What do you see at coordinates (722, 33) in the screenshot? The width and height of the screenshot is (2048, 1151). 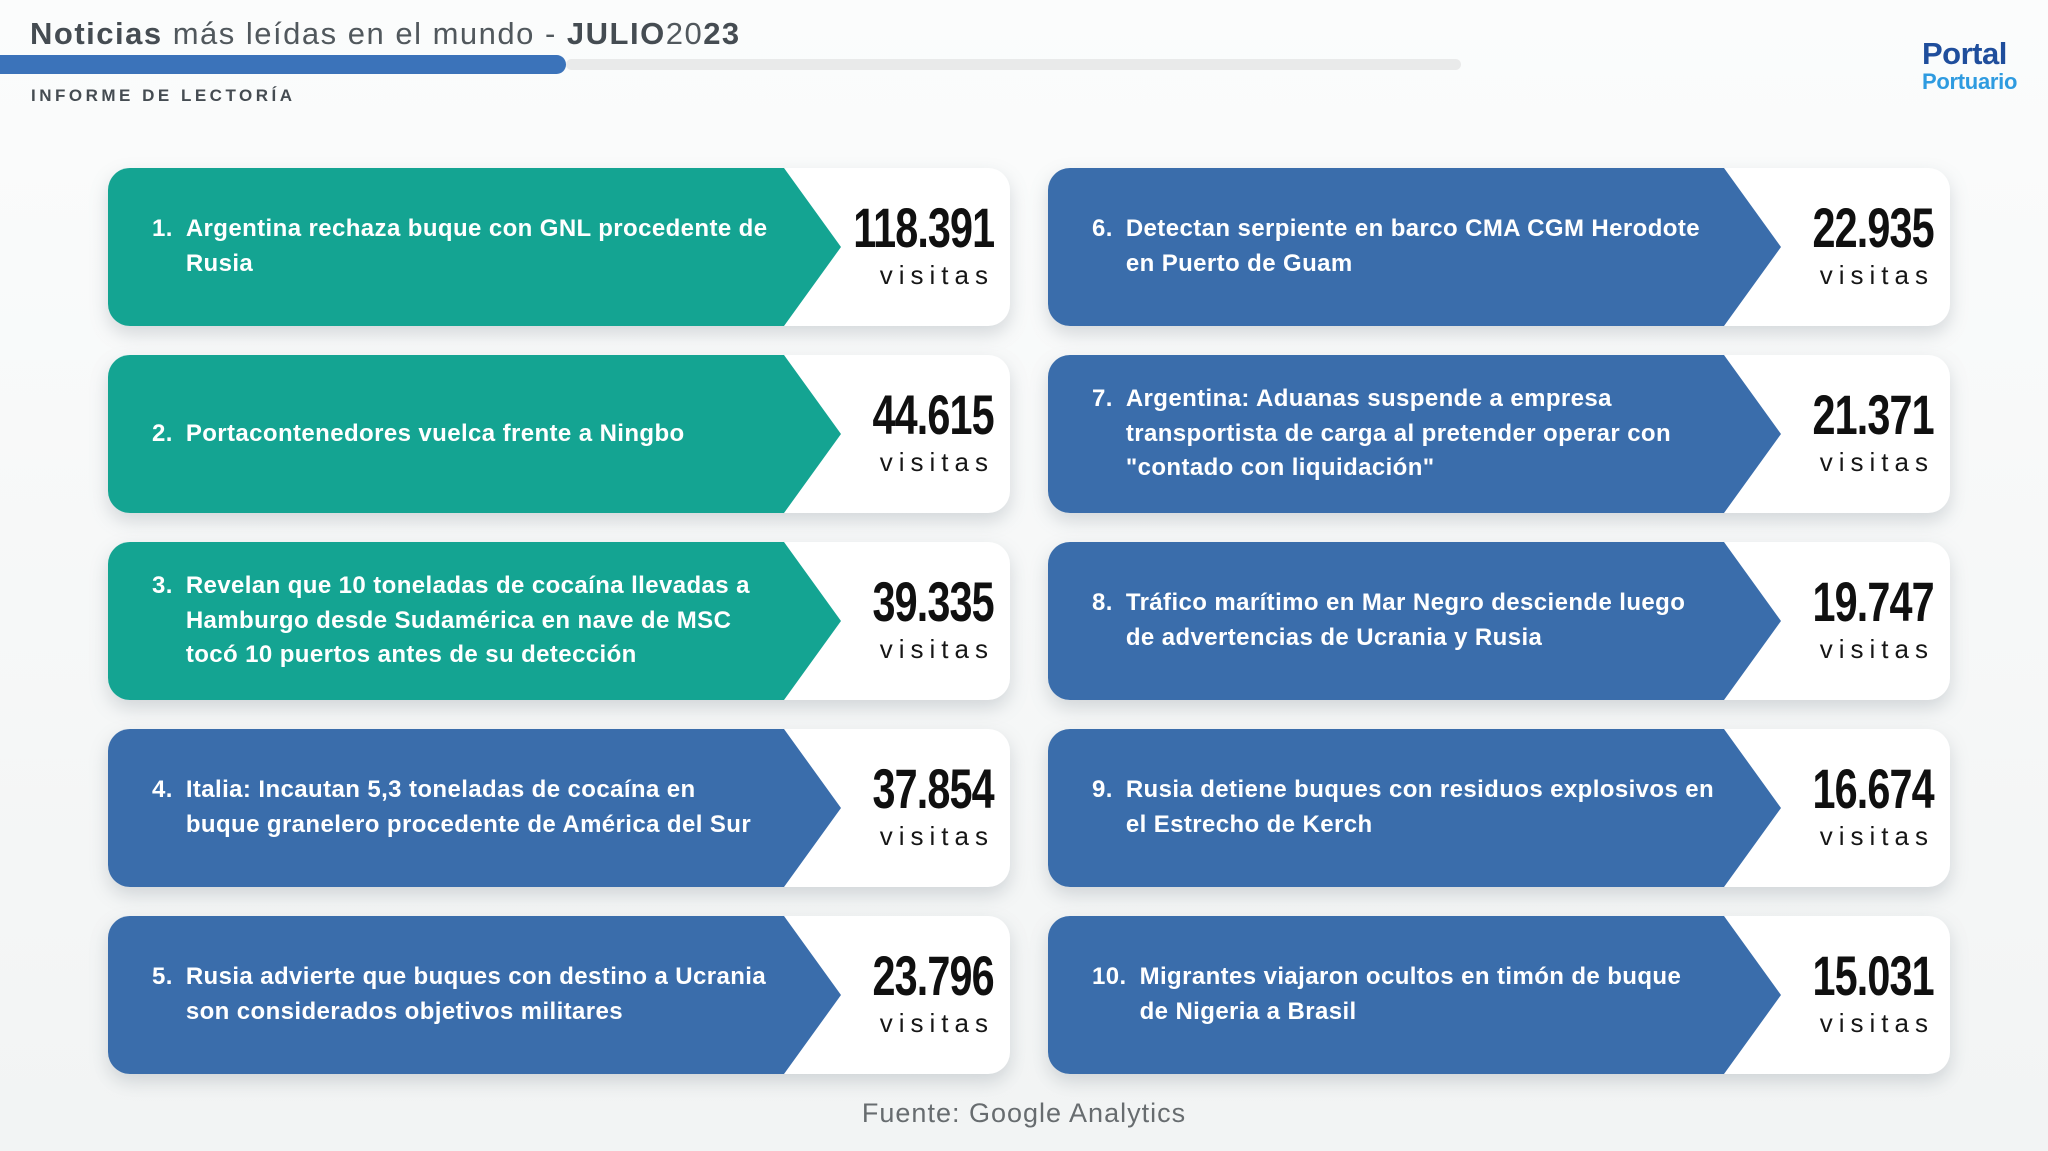 I see `title-year-bold: 23` at bounding box center [722, 33].